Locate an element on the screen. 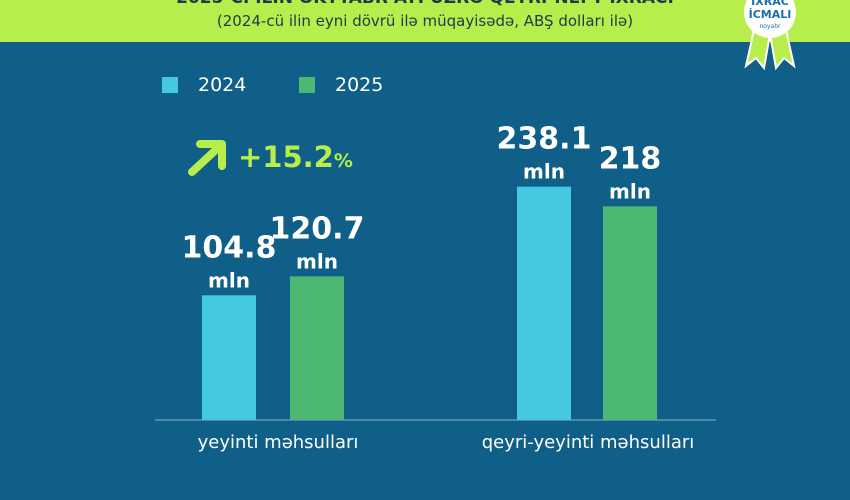 This screenshot has height=500, width=850. arrow-up-right-icon is located at coordinates (207, 158).